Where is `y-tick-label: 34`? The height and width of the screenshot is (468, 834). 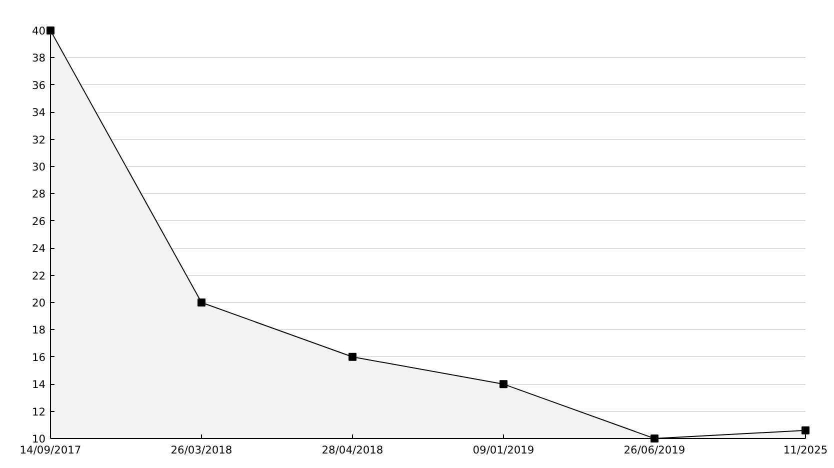 y-tick-label: 34 is located at coordinates (39, 113).